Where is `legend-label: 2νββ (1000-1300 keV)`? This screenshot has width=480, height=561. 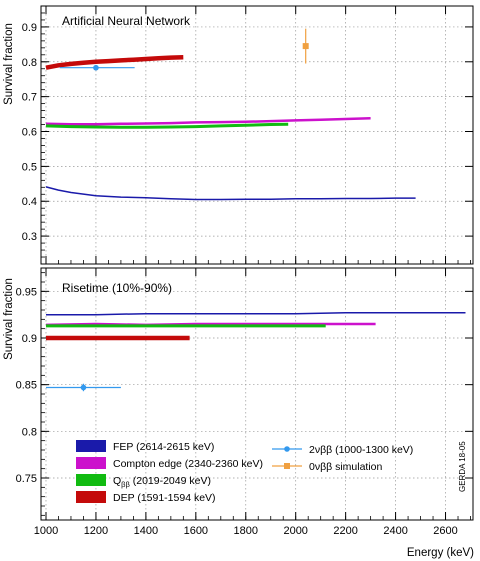
legend-label: 2νββ (1000-1300 keV) is located at coordinates (361, 450).